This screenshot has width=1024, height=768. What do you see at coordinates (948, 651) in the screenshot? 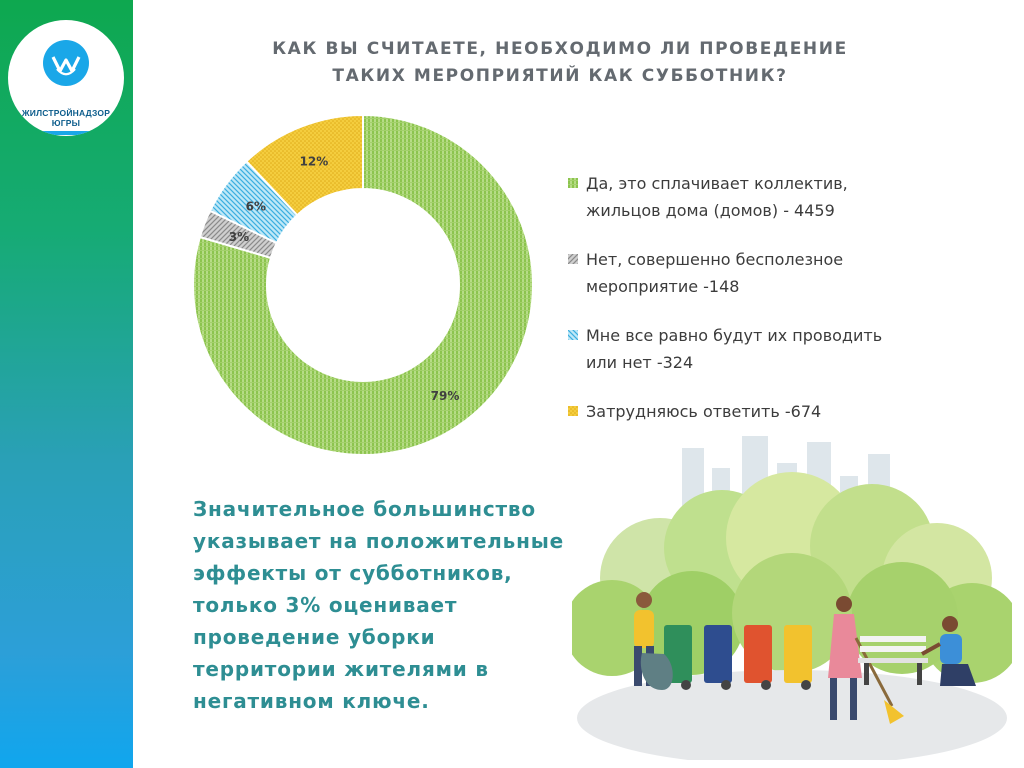
I see `person-painting-bench-icon` at bounding box center [948, 651].